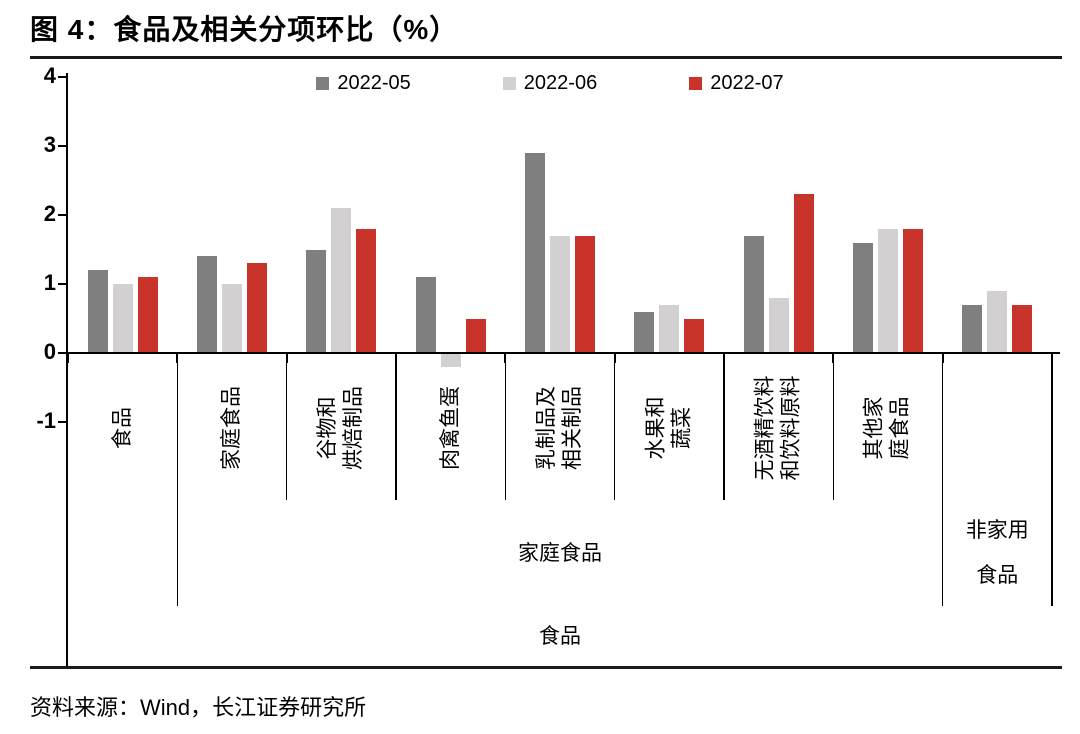 This screenshot has height=734, width=1080. I want to click on x-axis-category-label: 食品, so click(122, 427).